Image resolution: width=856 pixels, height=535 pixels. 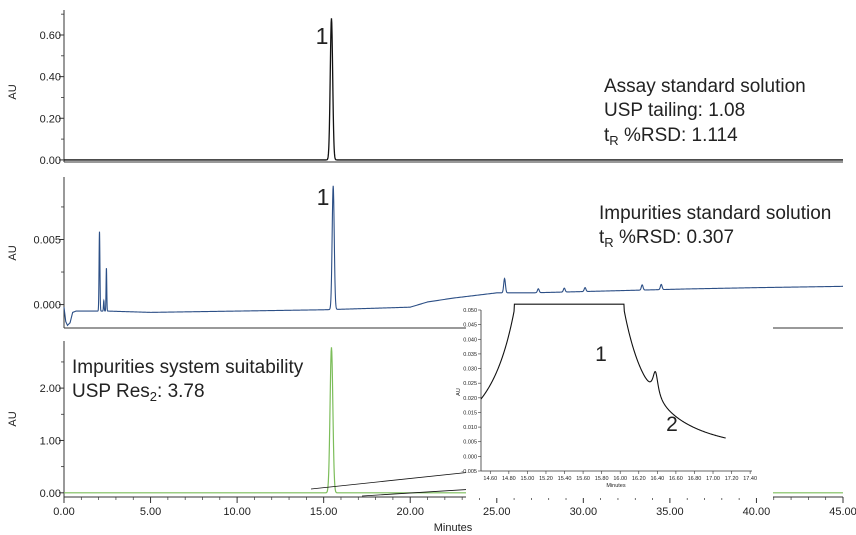 What do you see at coordinates (469, 472) in the screenshot?
I see `inset-y-tick-label: -0.005` at bounding box center [469, 472].